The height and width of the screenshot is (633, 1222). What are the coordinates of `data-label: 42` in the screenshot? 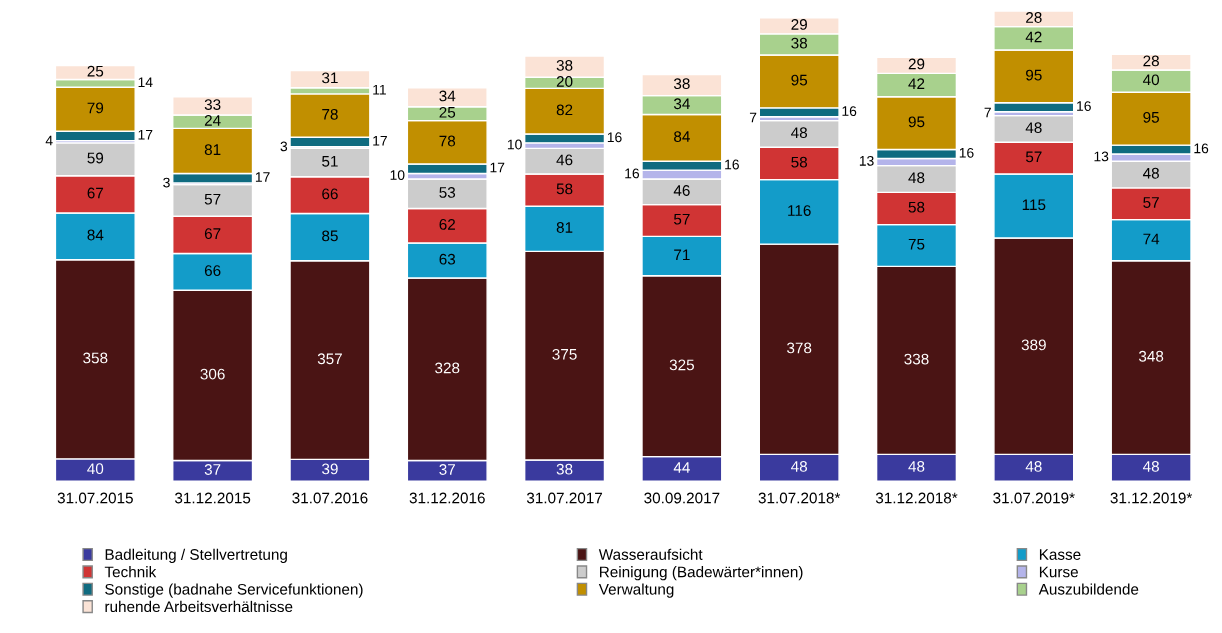 It's located at (1033, 37).